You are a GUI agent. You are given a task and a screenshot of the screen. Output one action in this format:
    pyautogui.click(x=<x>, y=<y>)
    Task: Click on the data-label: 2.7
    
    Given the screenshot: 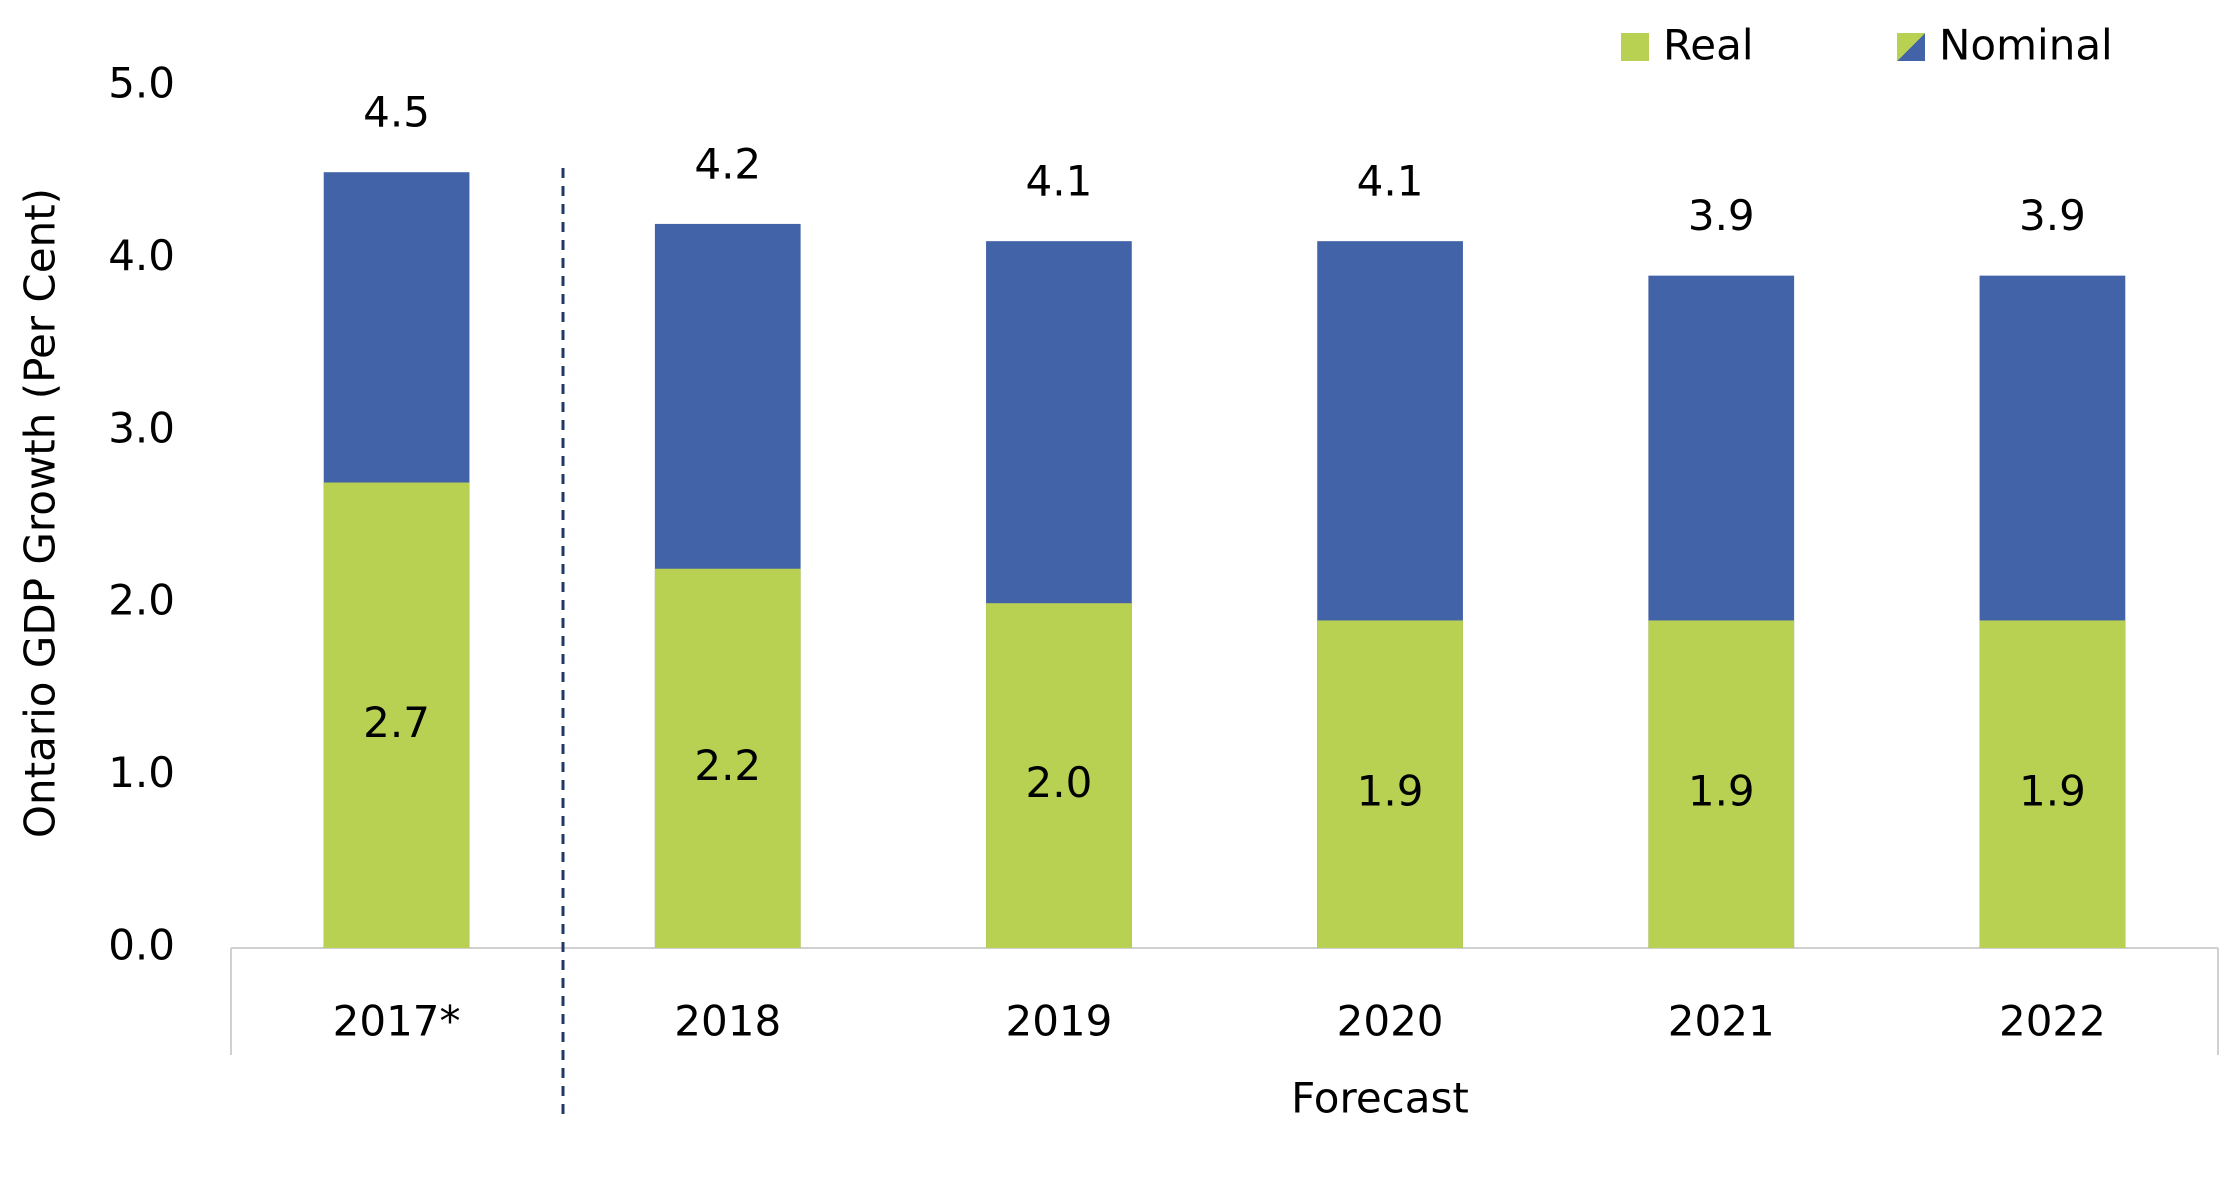 What is the action you would take?
    pyautogui.click(x=396, y=722)
    